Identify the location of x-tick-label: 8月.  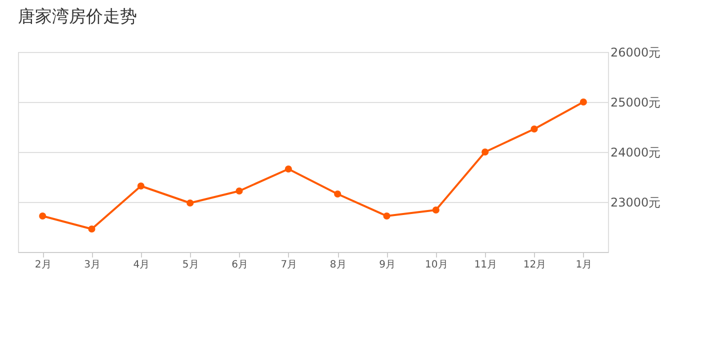
(338, 265).